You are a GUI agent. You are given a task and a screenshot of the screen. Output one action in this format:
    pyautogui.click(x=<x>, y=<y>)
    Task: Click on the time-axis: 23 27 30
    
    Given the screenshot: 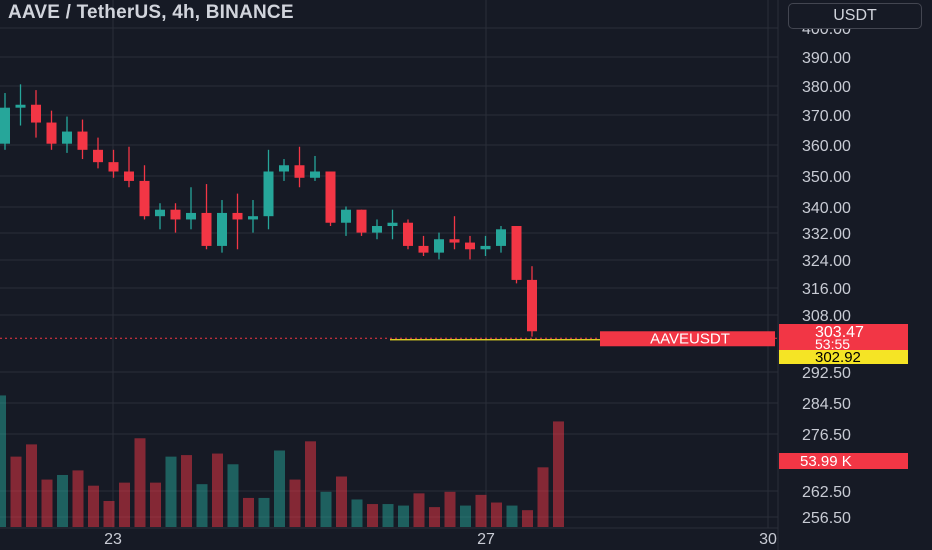 What is the action you would take?
    pyautogui.click(x=440, y=539)
    